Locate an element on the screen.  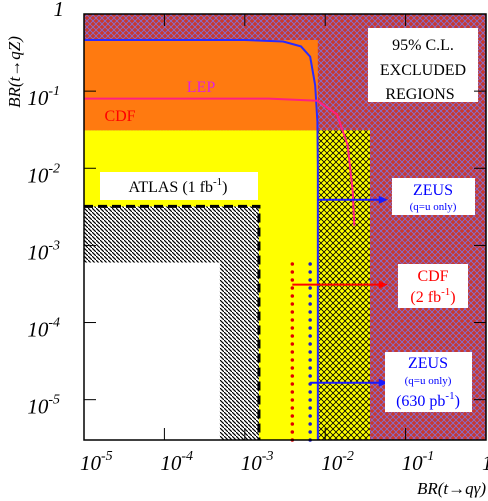
y-axis-label: BR(t→qZ) is located at coordinates (14, 72).